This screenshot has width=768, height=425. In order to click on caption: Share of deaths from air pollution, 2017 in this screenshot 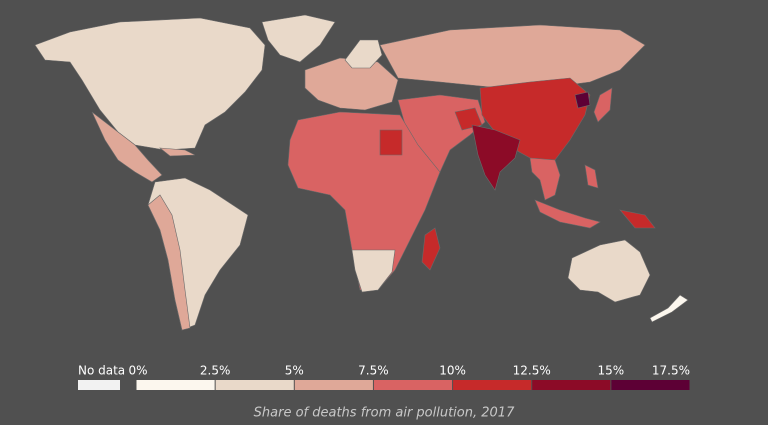, I will do `click(384, 413)`.